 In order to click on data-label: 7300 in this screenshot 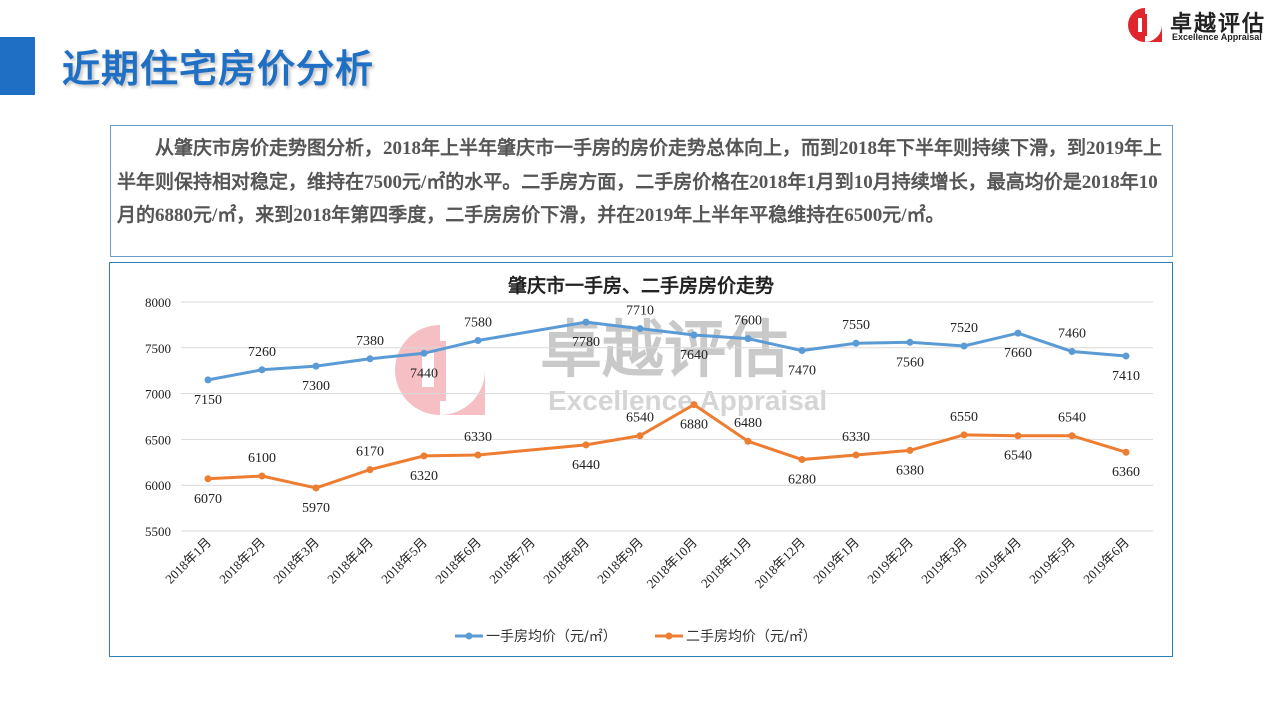, I will do `click(316, 386)`.